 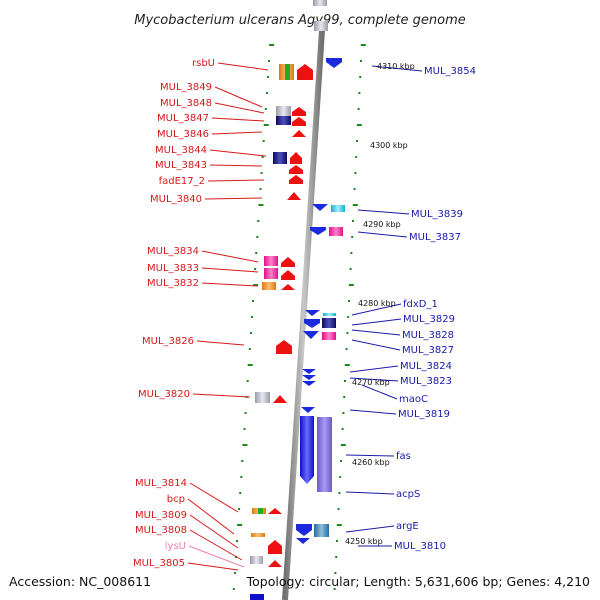 What do you see at coordinates (428, 335) in the screenshot?
I see `gene-label: MUL_3828` at bounding box center [428, 335].